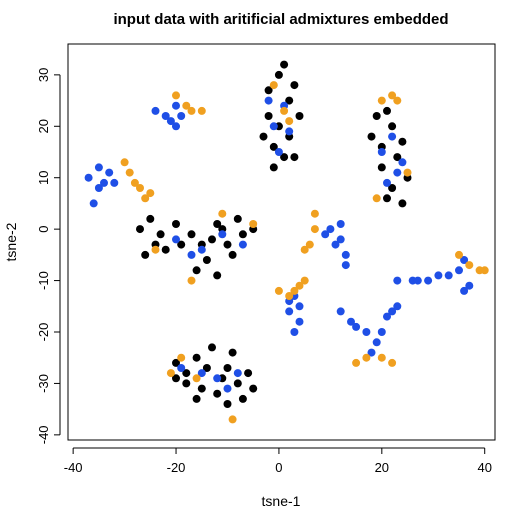 The image size is (529, 531). I want to click on y-tick-label: -10, so click(43, 280).